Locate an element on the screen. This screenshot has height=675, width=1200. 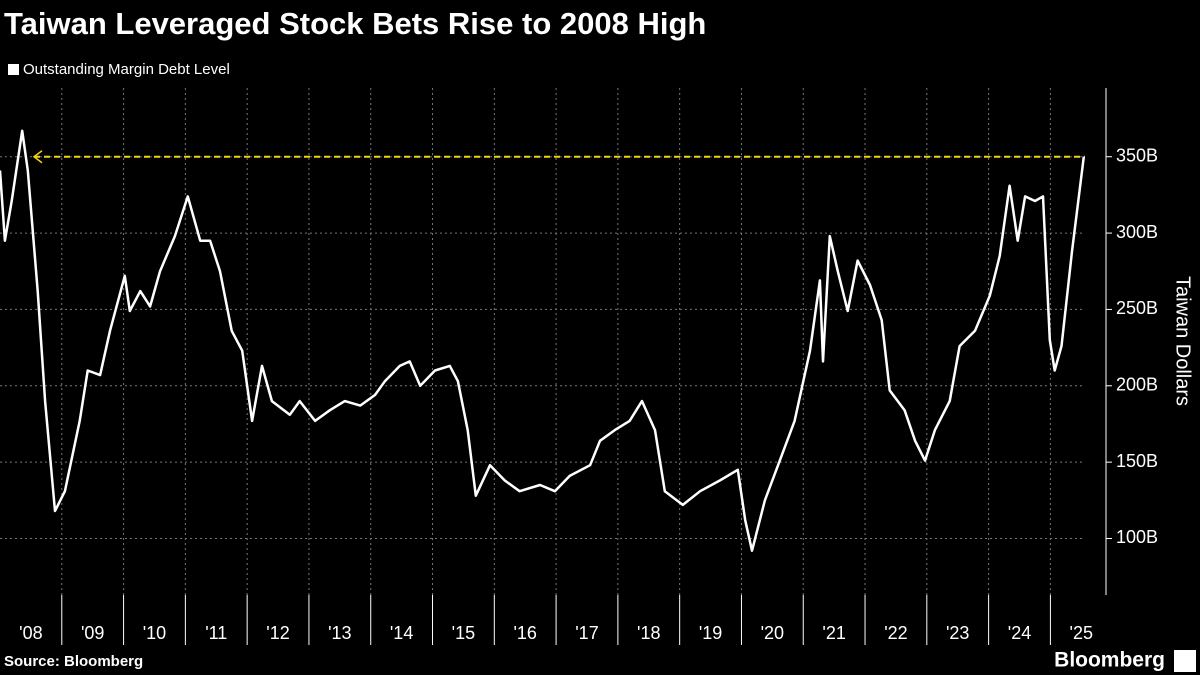
x-tick-label: '14 is located at coordinates (401, 633).